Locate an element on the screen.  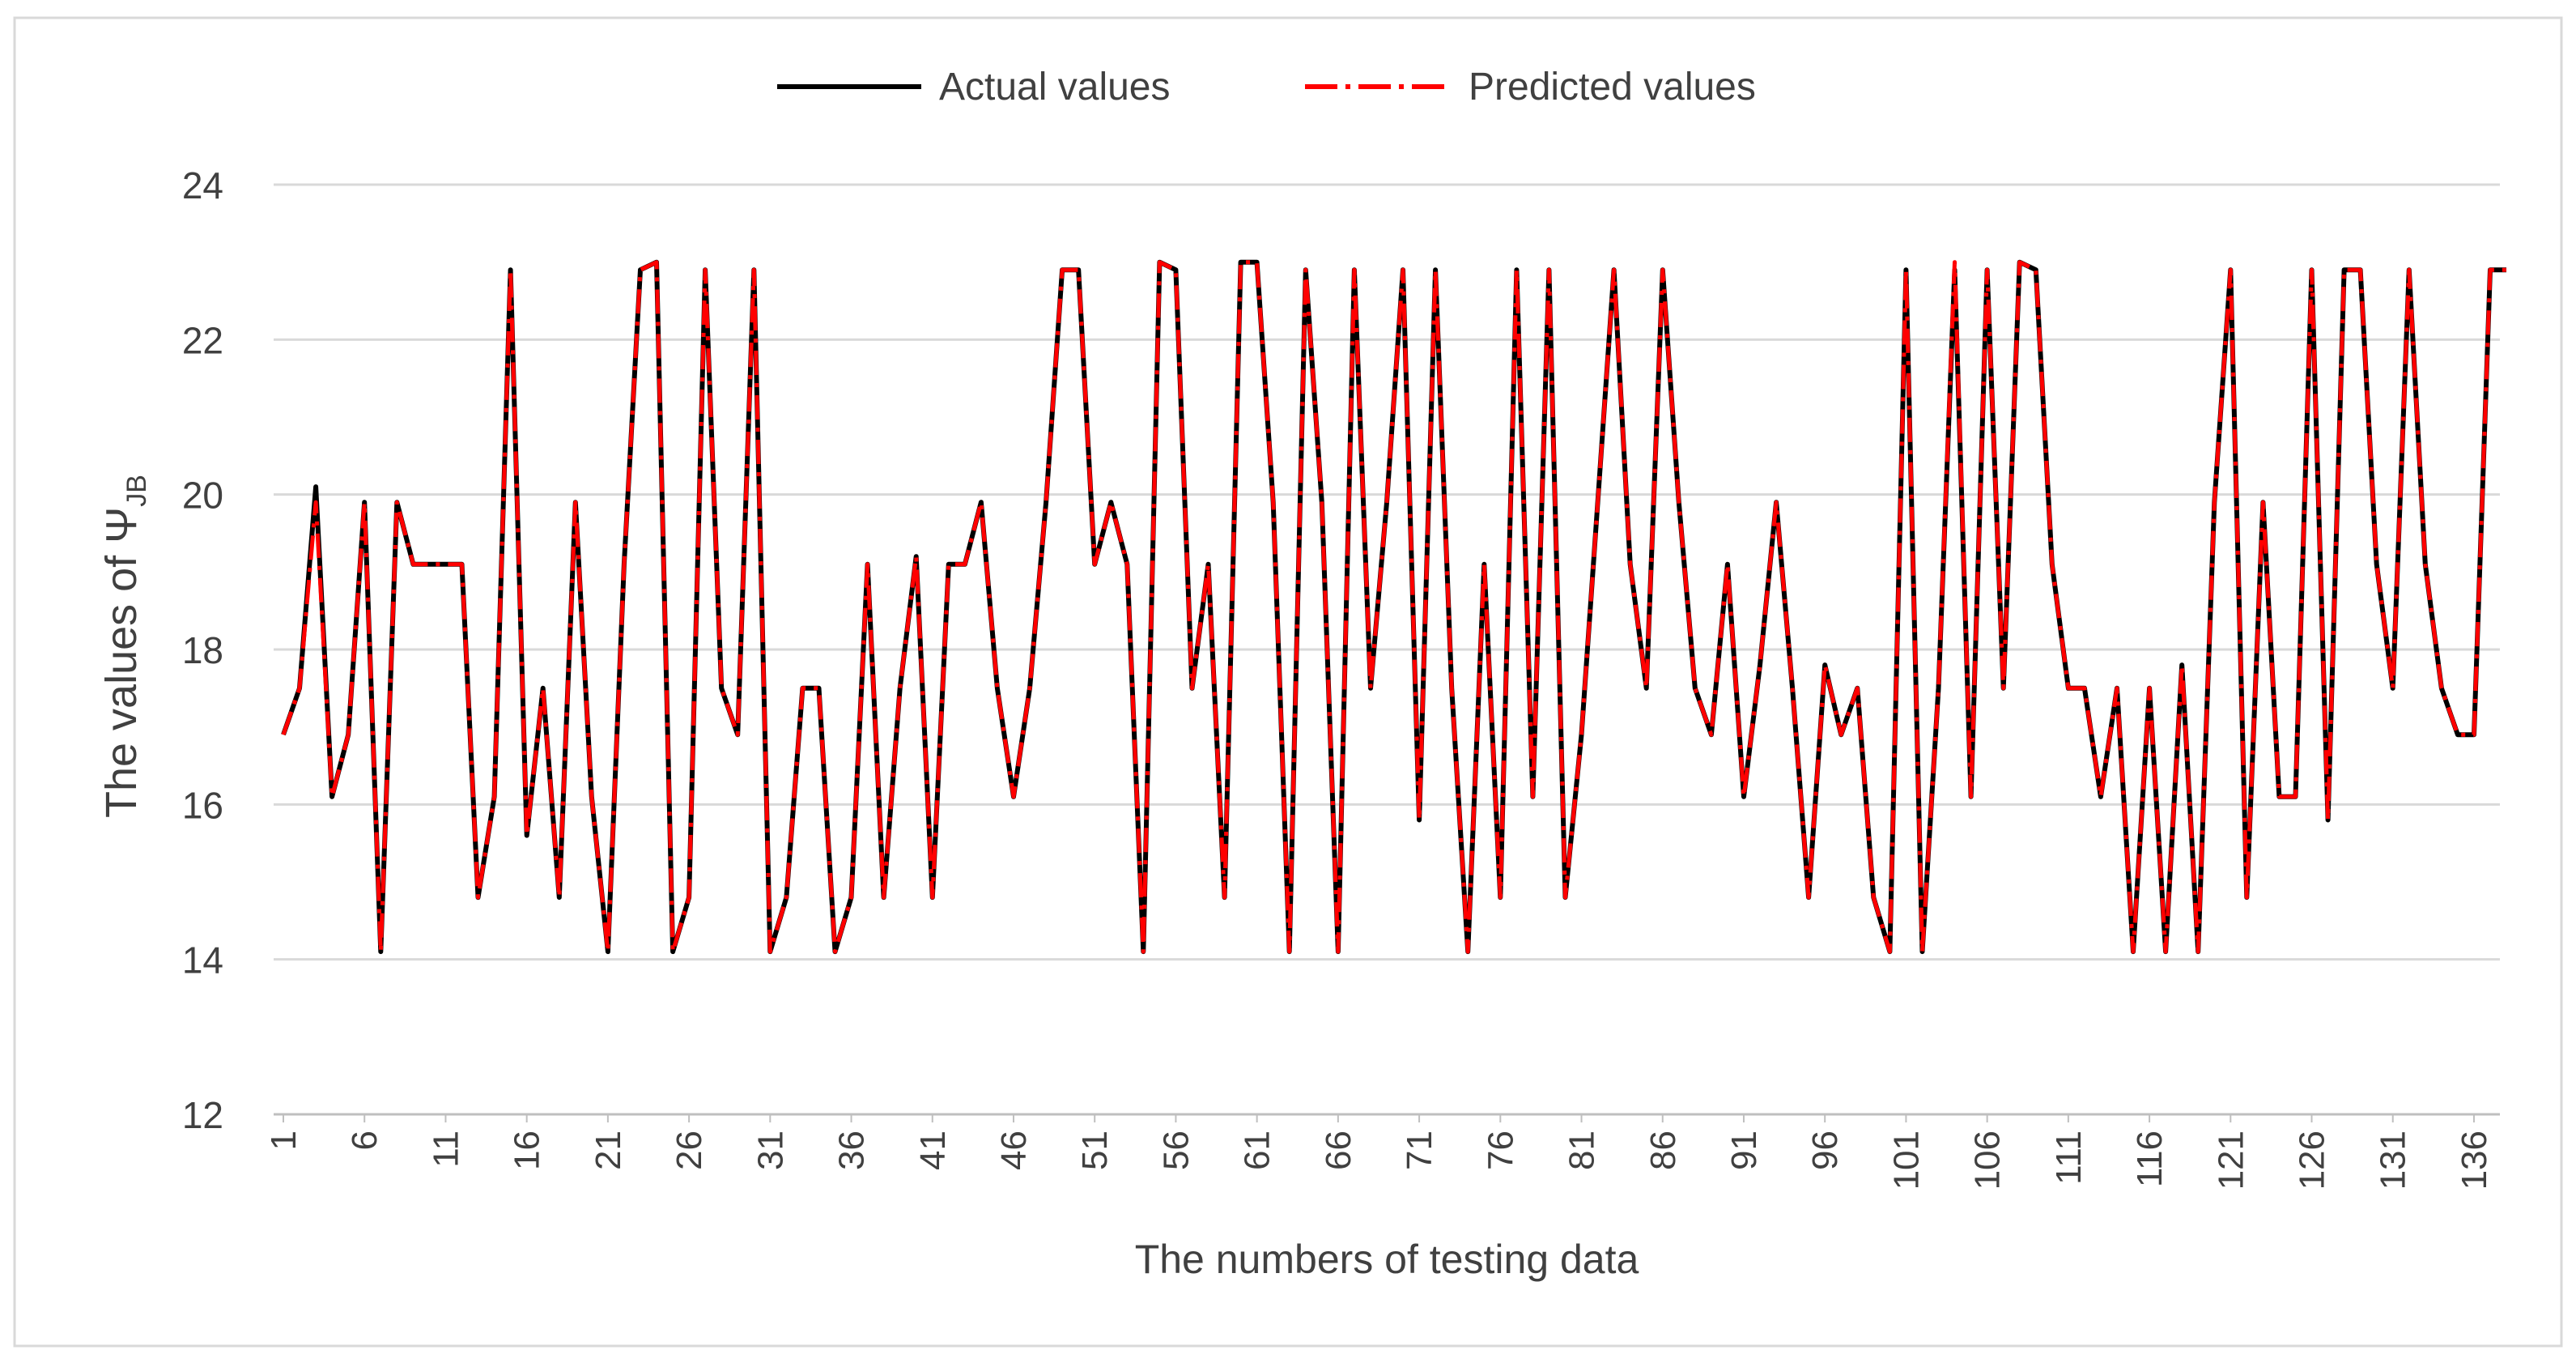
y-axis-title-main: The values of Ψ is located at coordinates (122, 662).